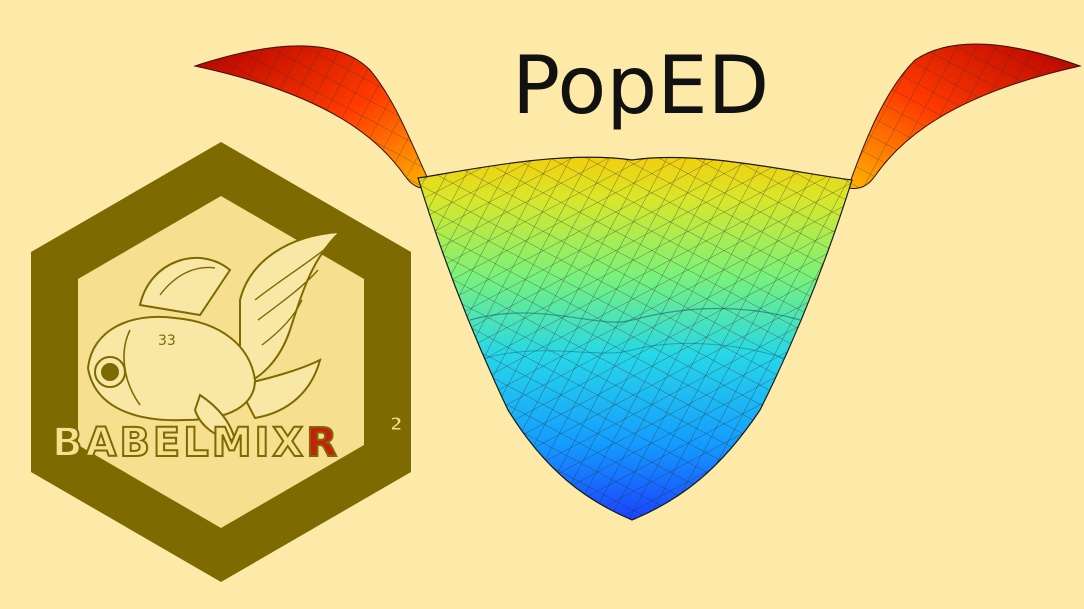 This screenshot has height=609, width=1084. I want to click on goldfish-icon: 33, so click(214, 336).